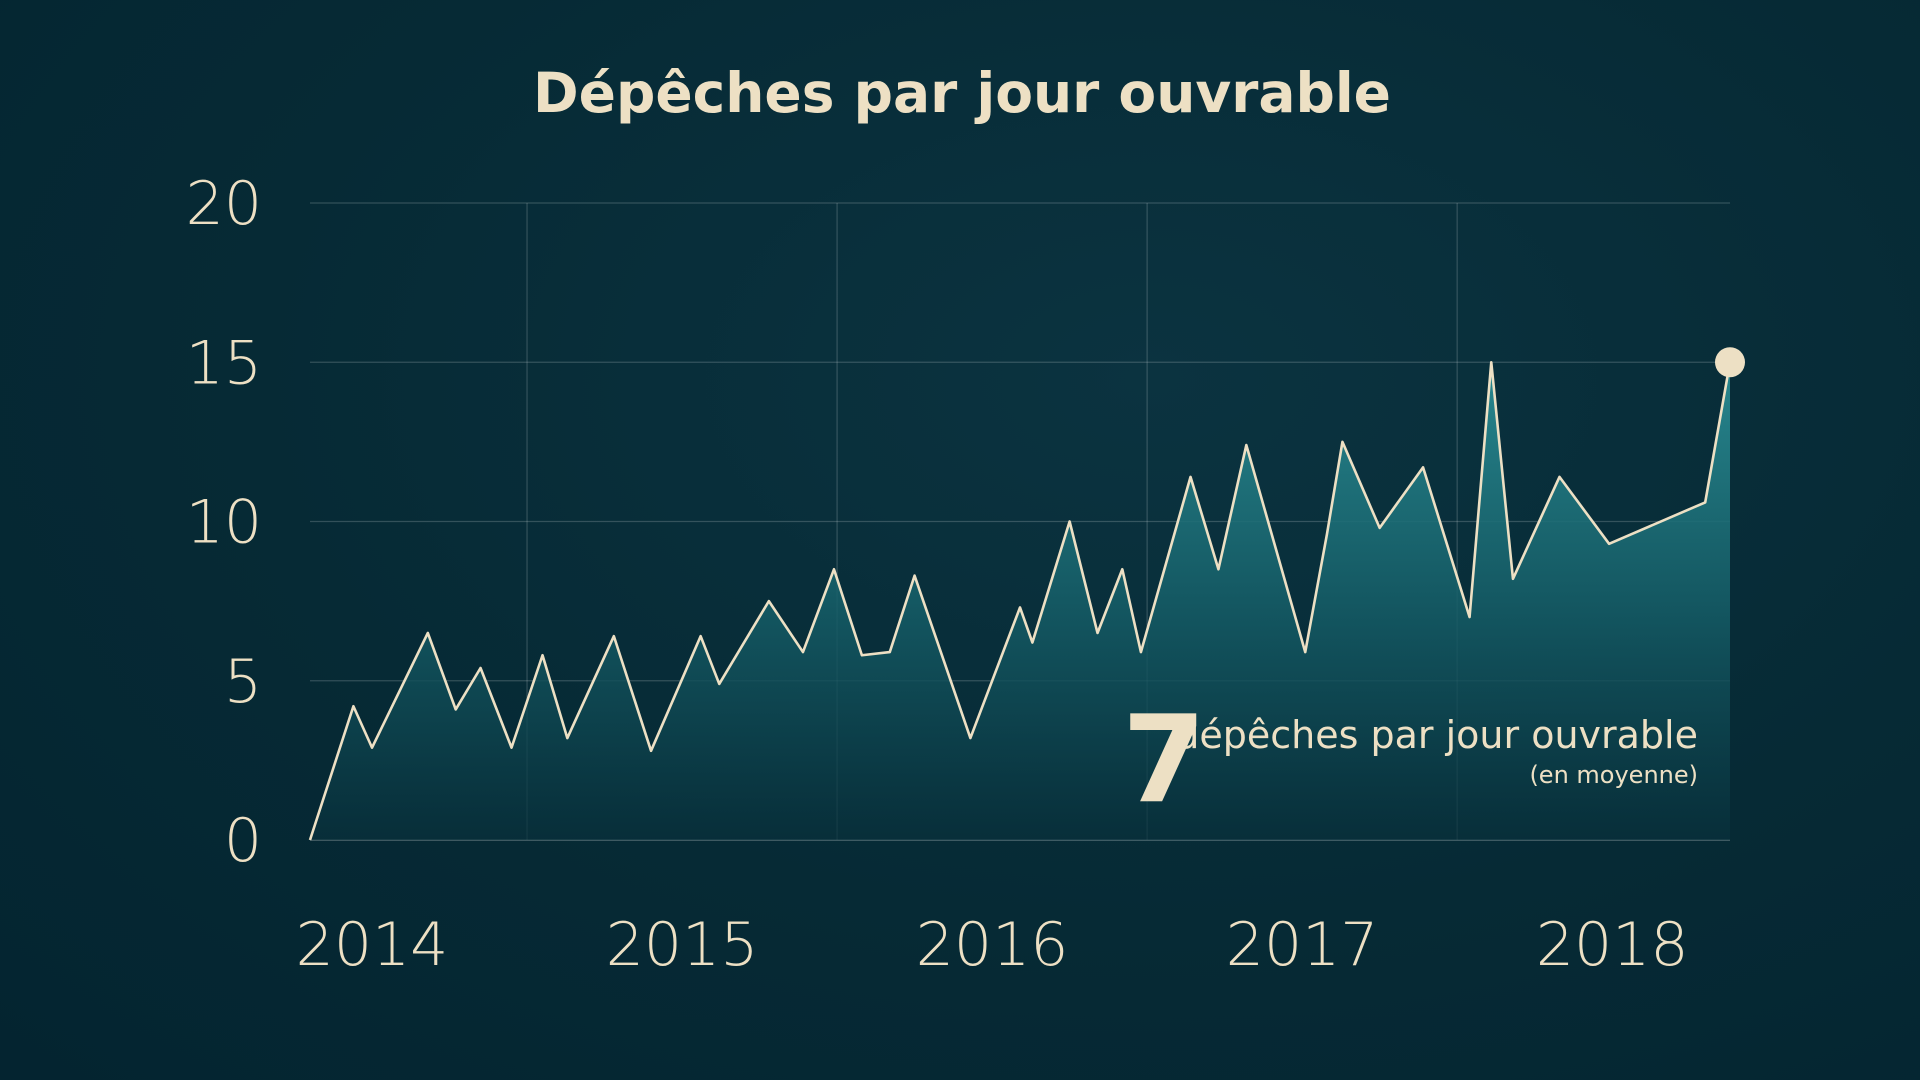 This screenshot has width=1920, height=1080. What do you see at coordinates (1613, 775) in the screenshot?
I see `annotation-sub-text: (en moyenne)` at bounding box center [1613, 775].